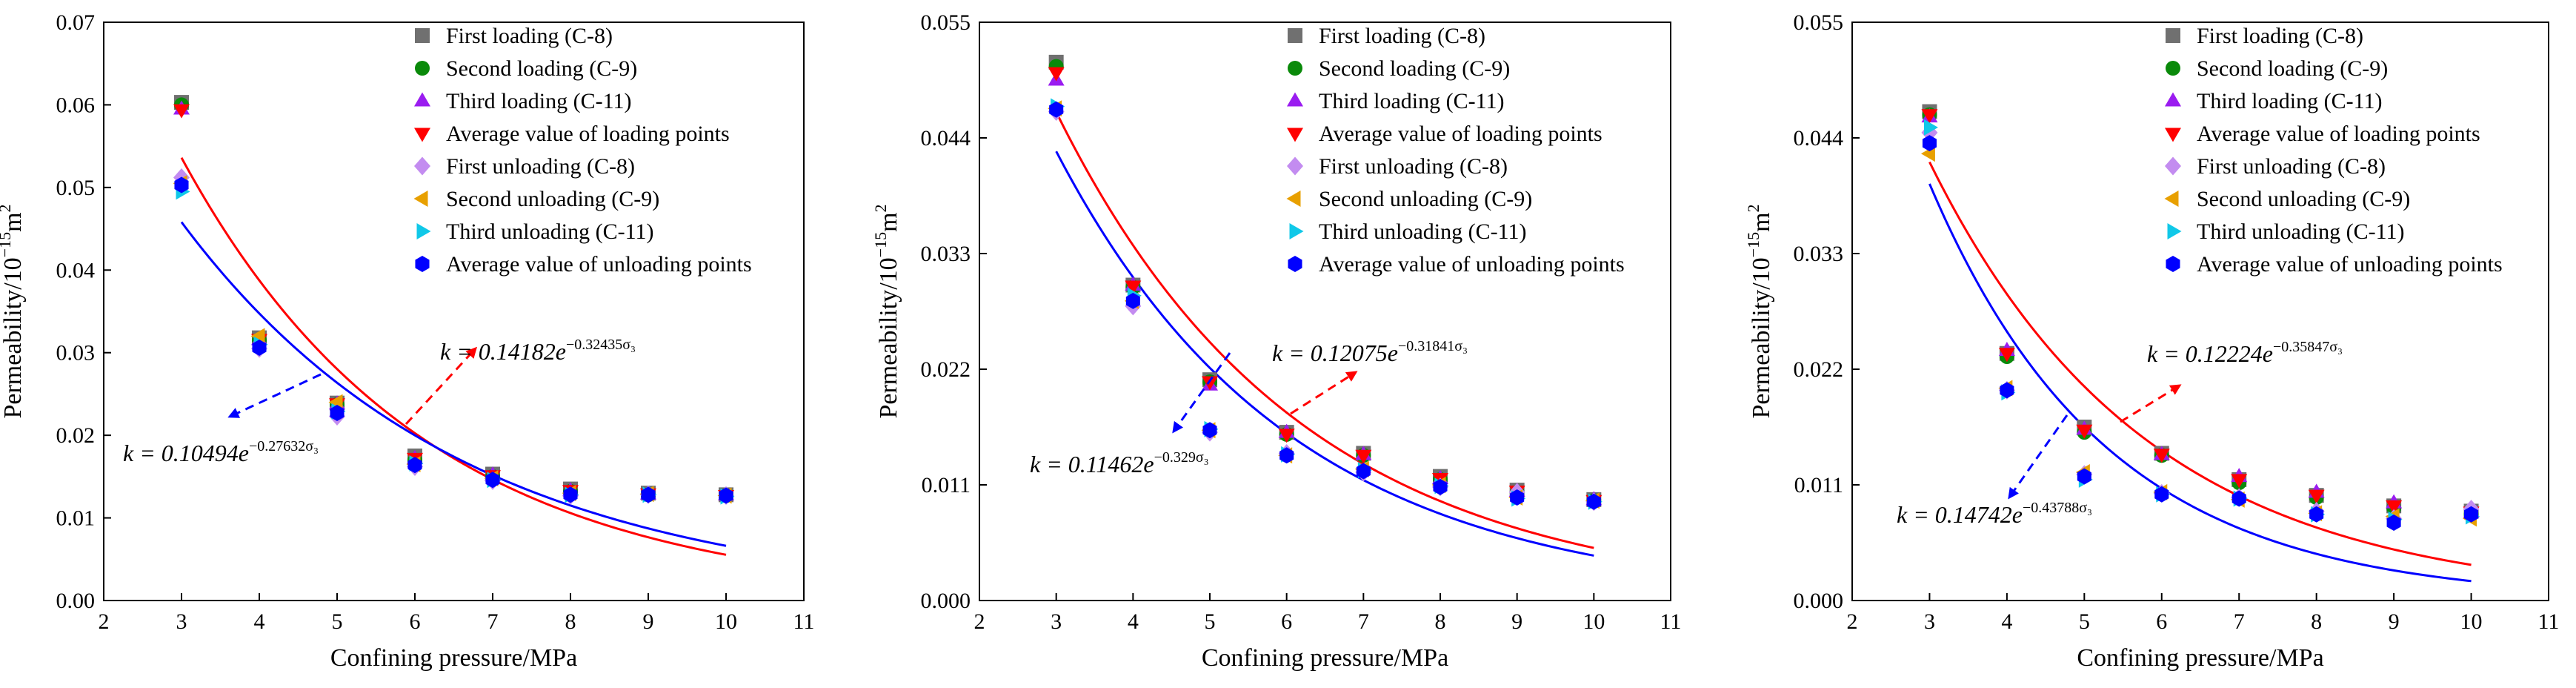 The height and width of the screenshot is (688, 2576). What do you see at coordinates (2291, 166) in the screenshot?
I see `legend-label: First unloading (C-8)` at bounding box center [2291, 166].